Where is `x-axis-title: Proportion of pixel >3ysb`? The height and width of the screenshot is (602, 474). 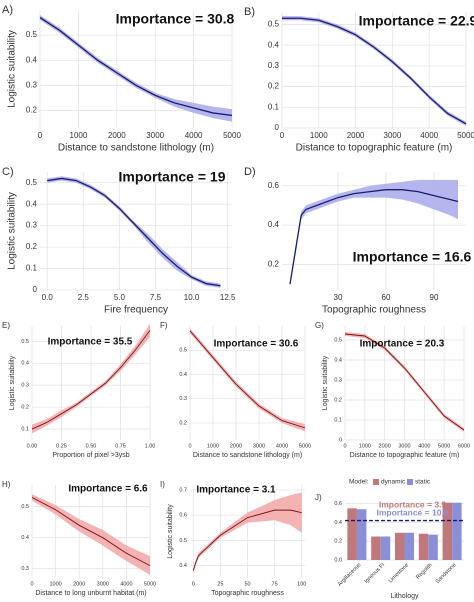 x-axis-title: Proportion of pixel >3ysb is located at coordinates (90, 455).